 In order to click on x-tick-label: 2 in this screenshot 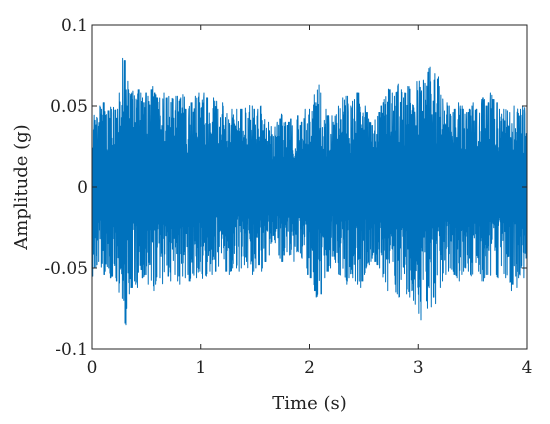, I will do `click(309, 368)`.